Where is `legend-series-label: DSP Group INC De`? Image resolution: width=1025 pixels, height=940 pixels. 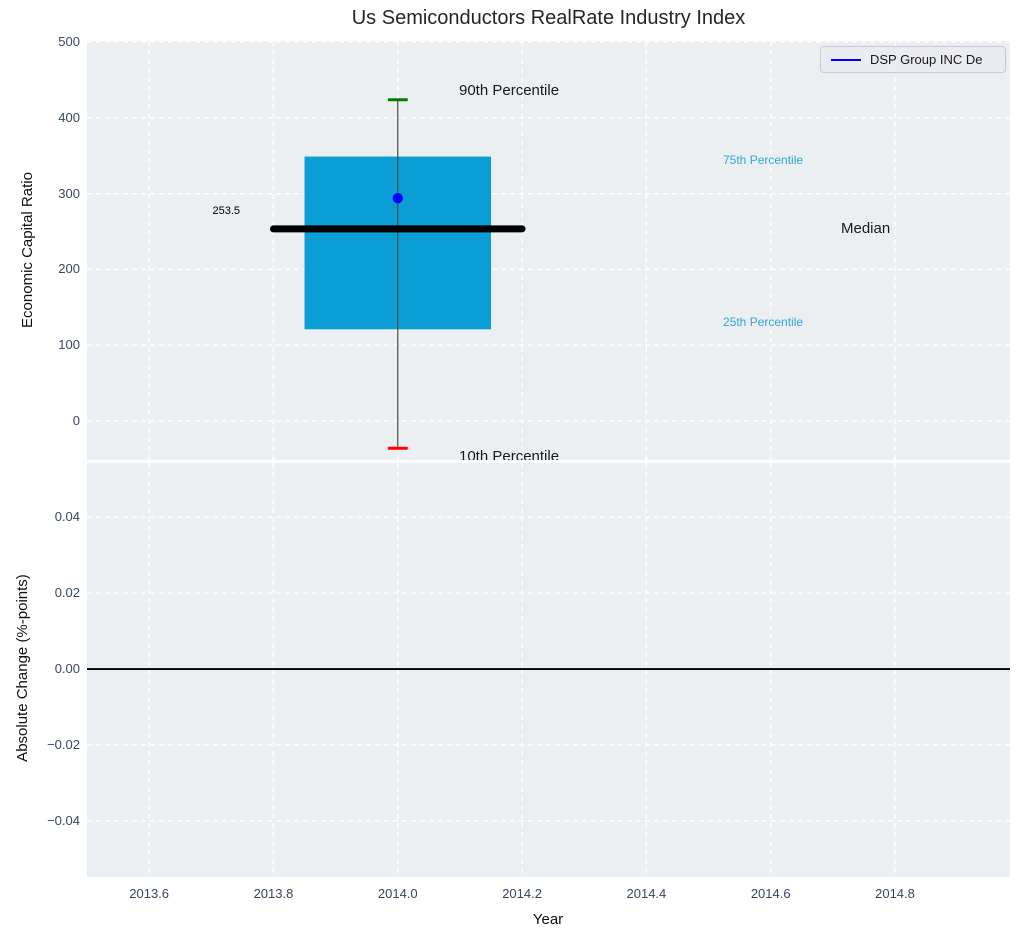
legend-series-label: DSP Group INC De is located at coordinates (926, 59).